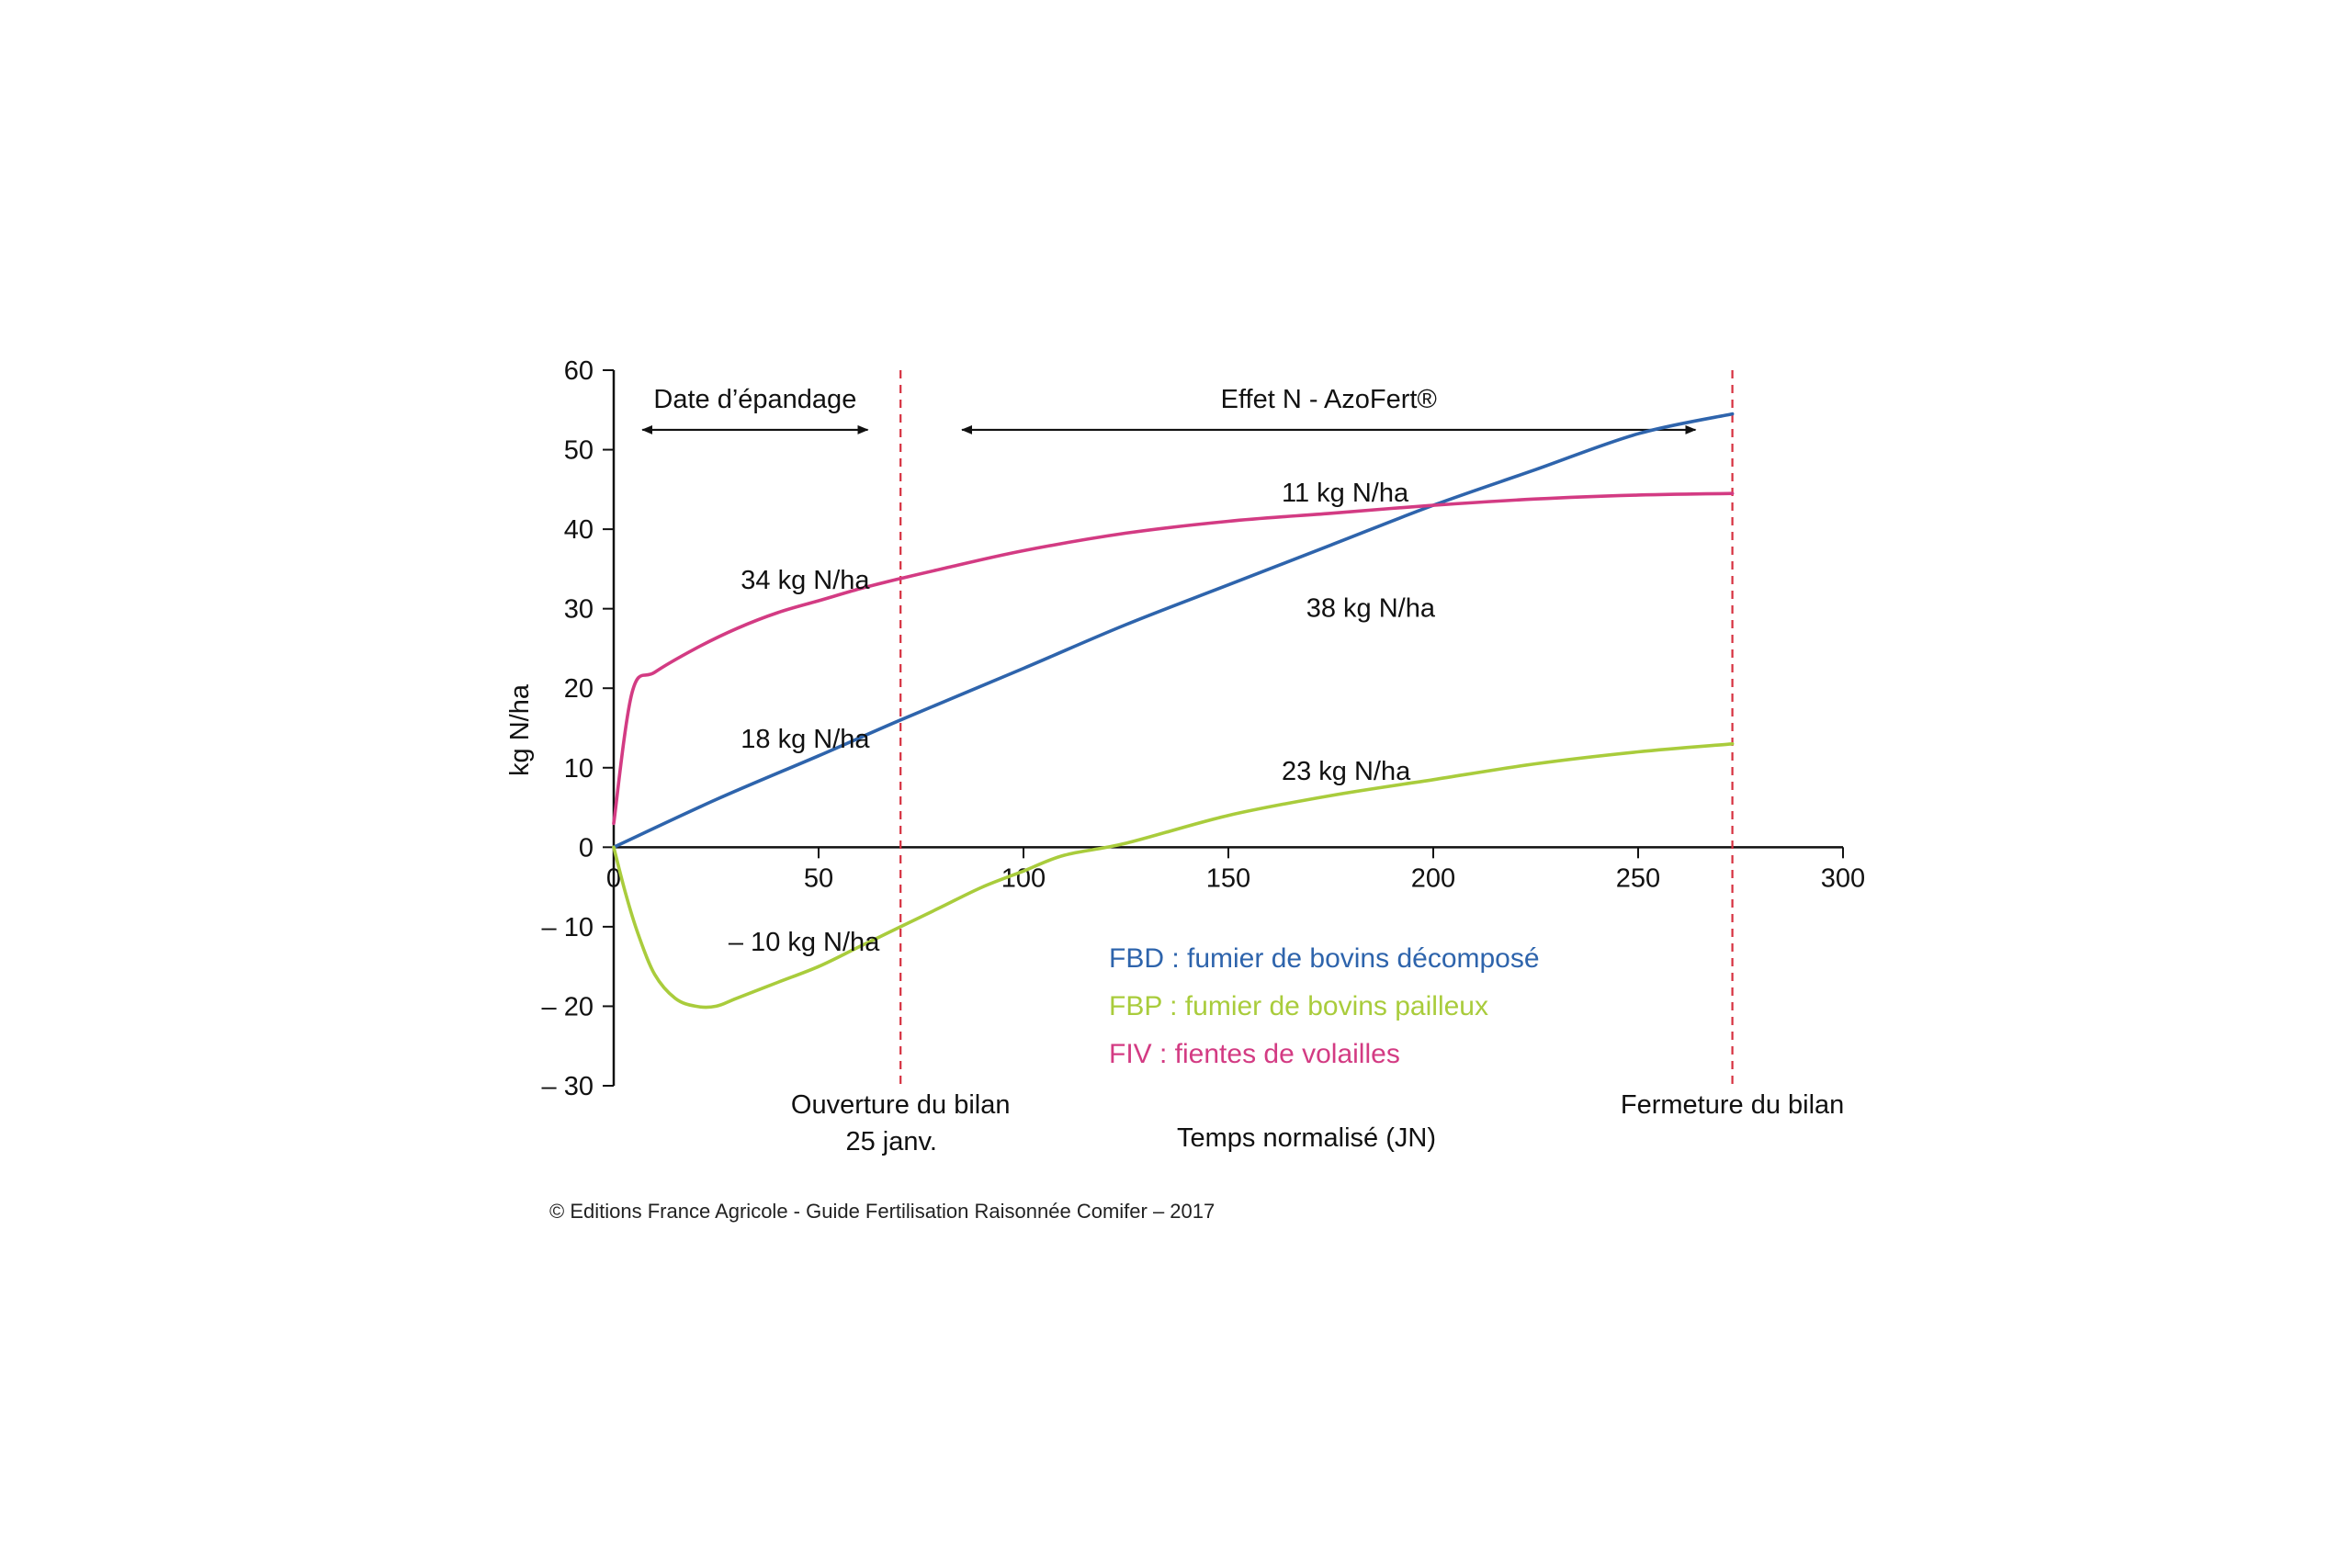 Image resolution: width=2352 pixels, height=1568 pixels. Describe the element at coordinates (1324, 959) in the screenshot. I see `legend-entry-fbd: FBD : fumier de bovins décomposé` at that location.